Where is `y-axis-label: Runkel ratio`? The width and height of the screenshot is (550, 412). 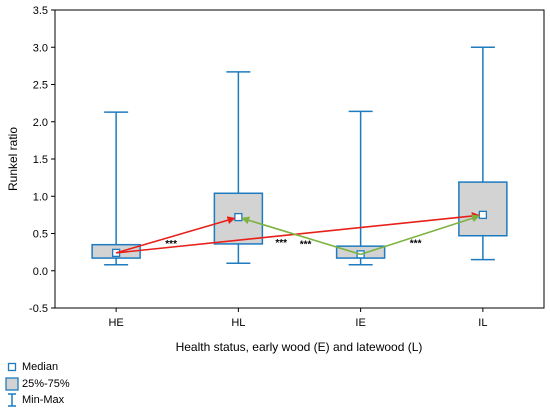 y-axis-label: Runkel ratio is located at coordinates (13, 159).